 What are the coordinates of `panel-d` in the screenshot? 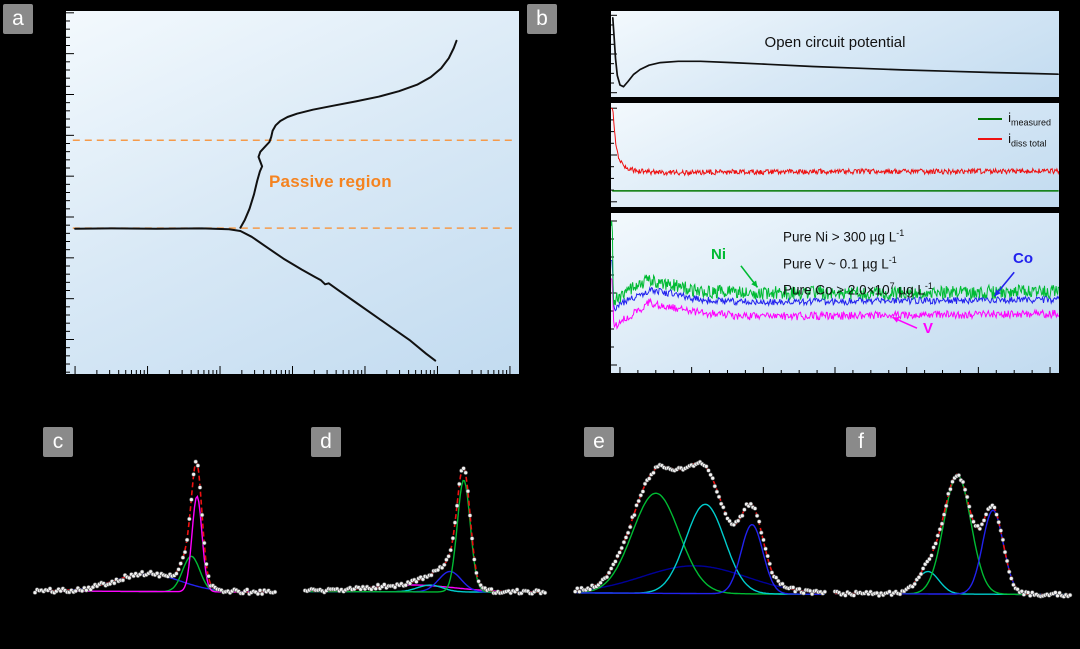 It's located at (425, 537).